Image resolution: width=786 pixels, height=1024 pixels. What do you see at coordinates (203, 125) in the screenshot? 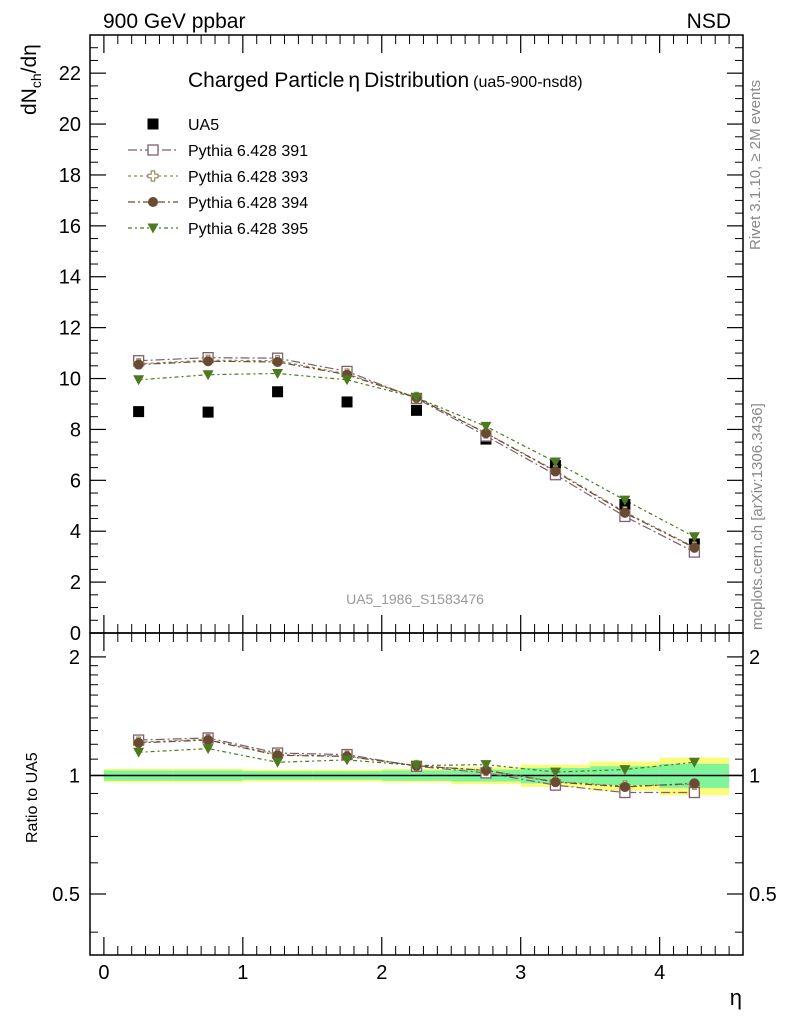
I see `legend-label-data: UA5` at bounding box center [203, 125].